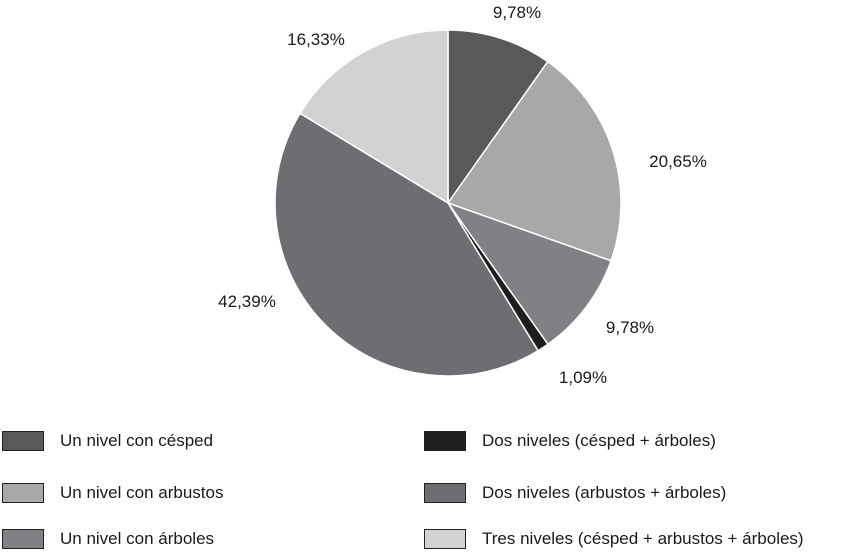  Describe the element at coordinates (583, 377) in the screenshot. I see `slice-value-label: 1,09%` at that location.